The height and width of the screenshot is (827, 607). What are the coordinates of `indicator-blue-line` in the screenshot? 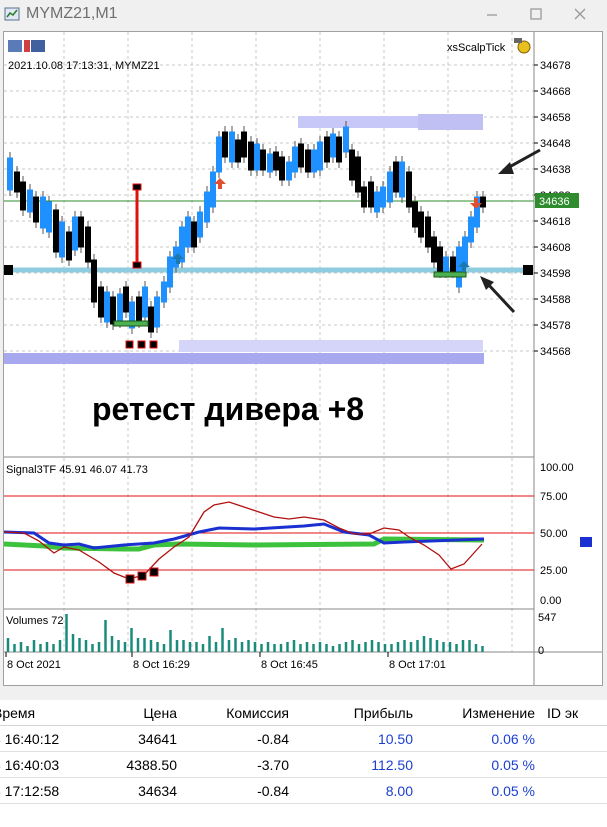 It's located at (244, 536).